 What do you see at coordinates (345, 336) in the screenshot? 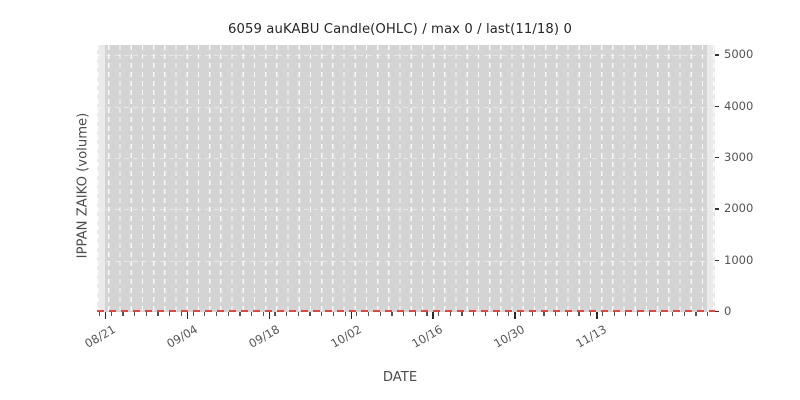
I see `x-tick-label: 10/02` at bounding box center [345, 336].